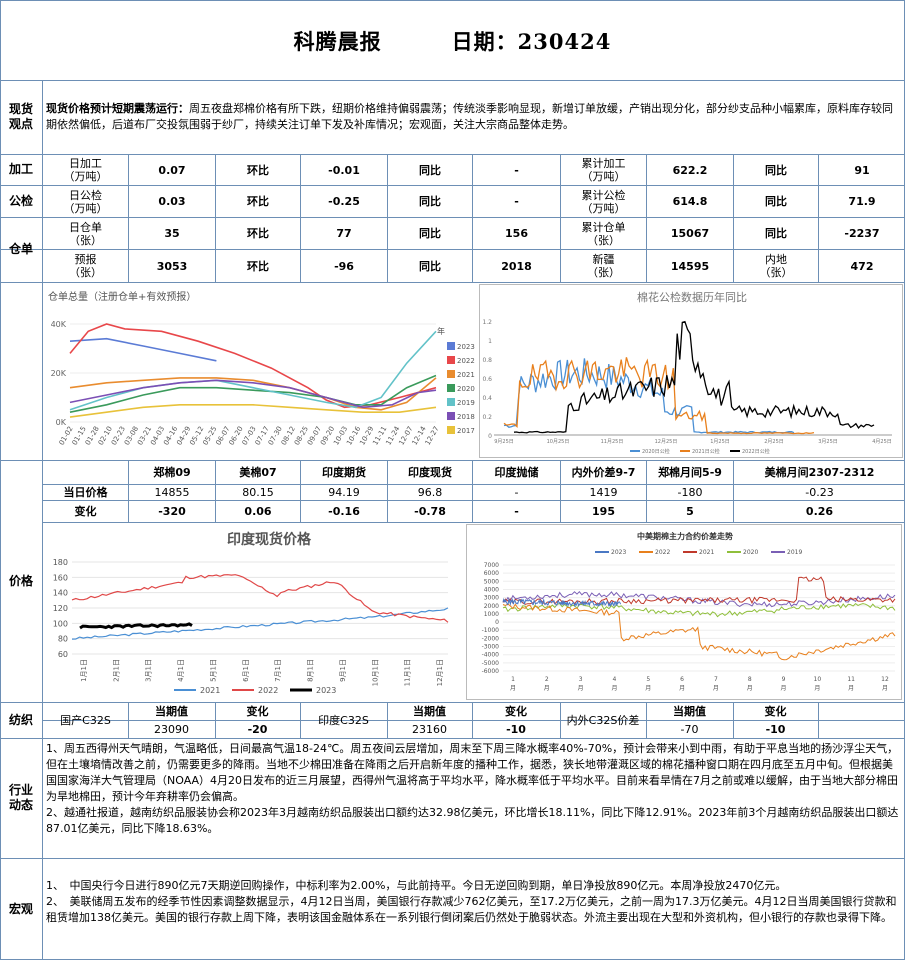 The width and height of the screenshot is (905, 960). What do you see at coordinates (253, 366) in the screenshot?
I see `warrant-series-2022` at bounding box center [253, 366].